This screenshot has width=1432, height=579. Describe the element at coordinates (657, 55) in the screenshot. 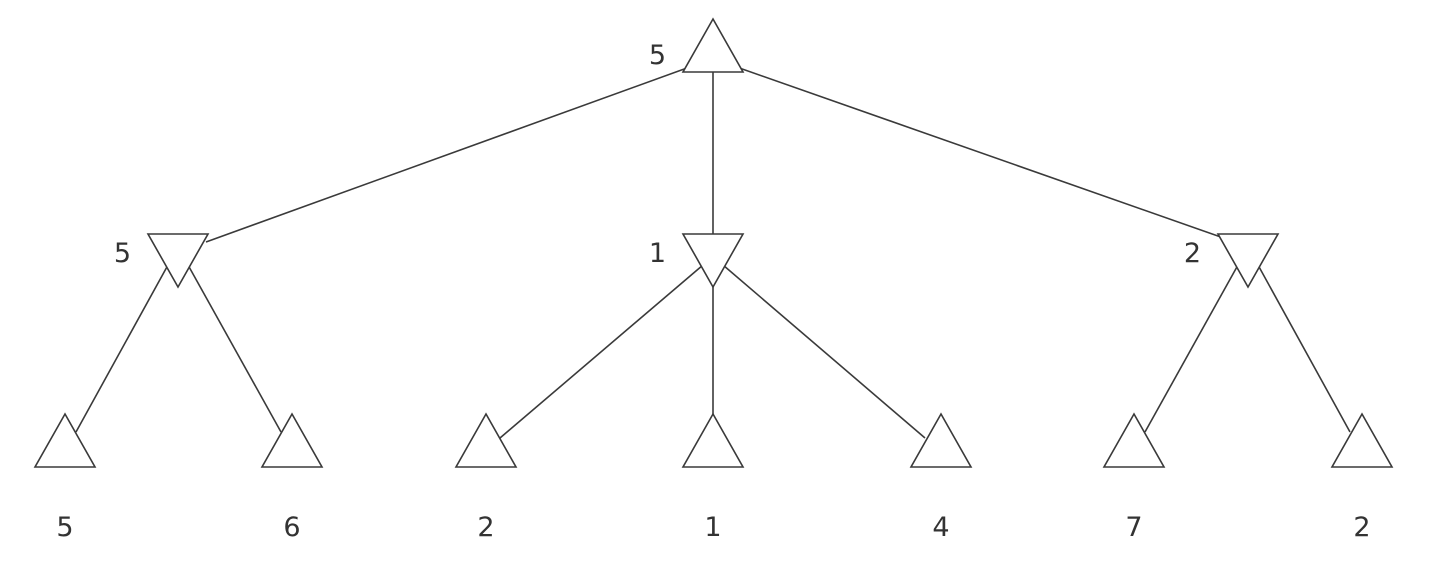

I see `root-value-label: 5` at that location.